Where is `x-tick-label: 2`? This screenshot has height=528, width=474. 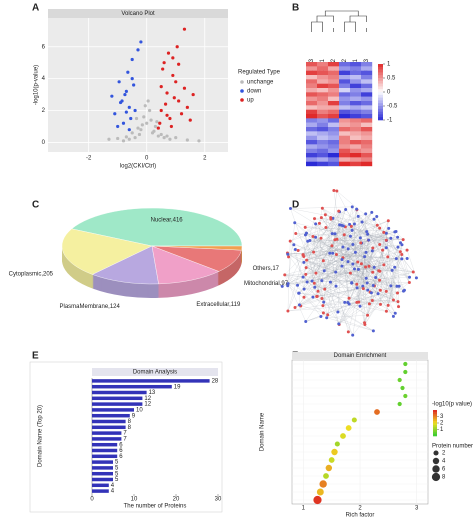 x-tick-label: 2 is located at coordinates (205, 159).